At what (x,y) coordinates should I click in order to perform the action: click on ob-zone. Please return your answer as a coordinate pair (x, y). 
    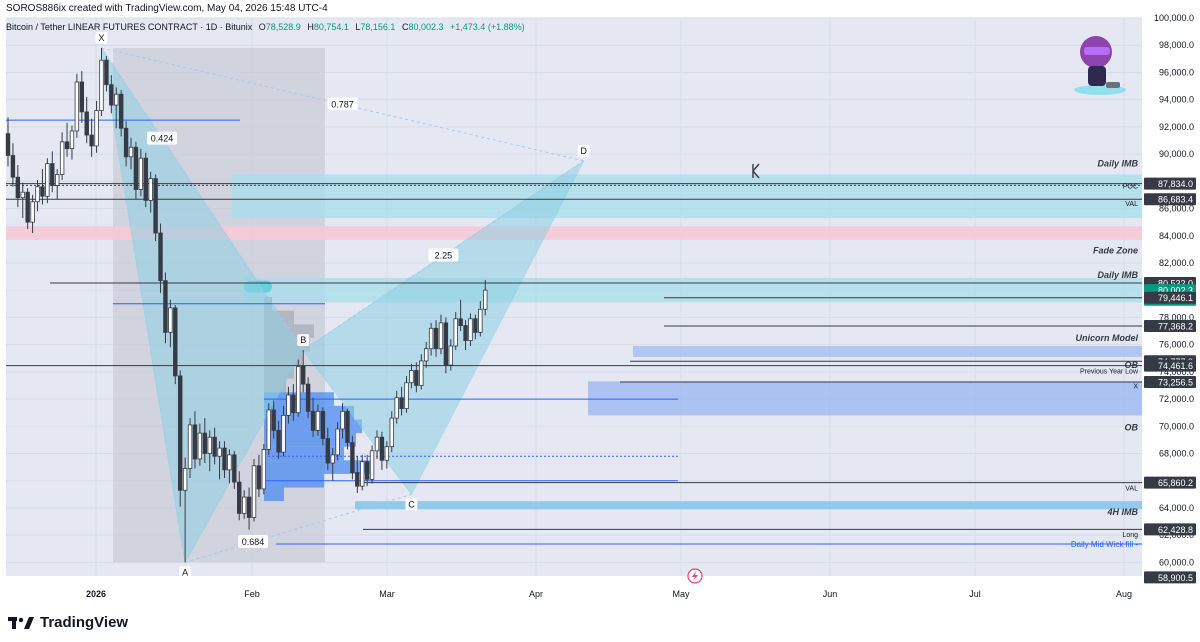
    Looking at the image, I should click on (865, 398).